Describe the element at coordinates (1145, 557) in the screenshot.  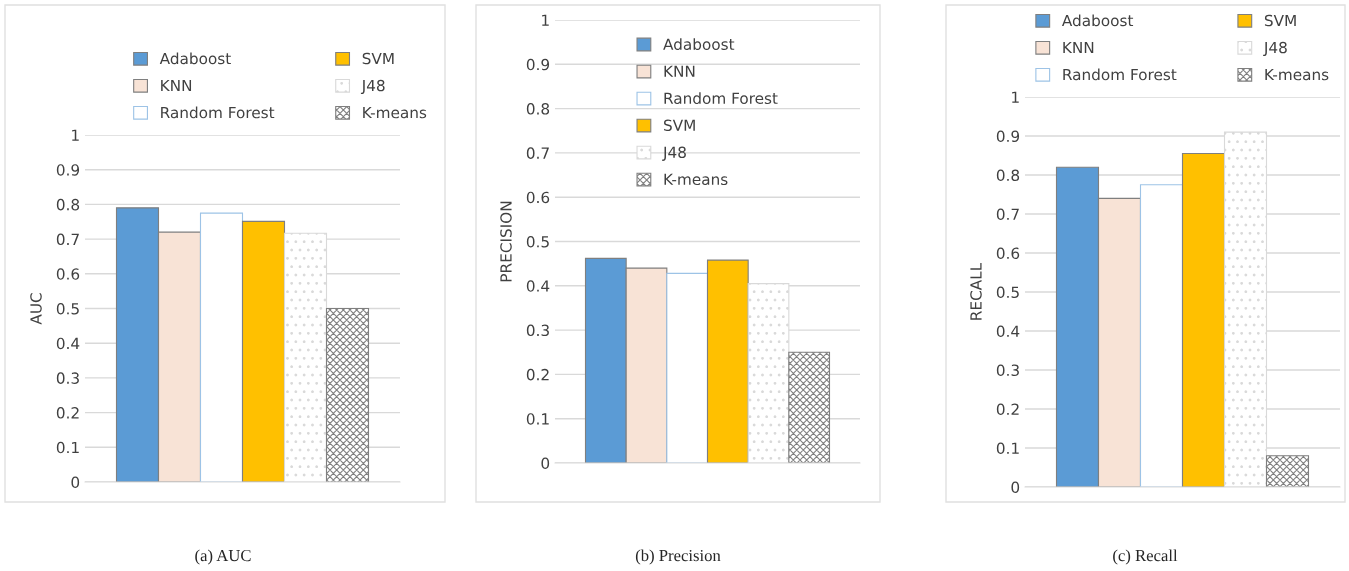
I see `text: (c) Recall` at that location.